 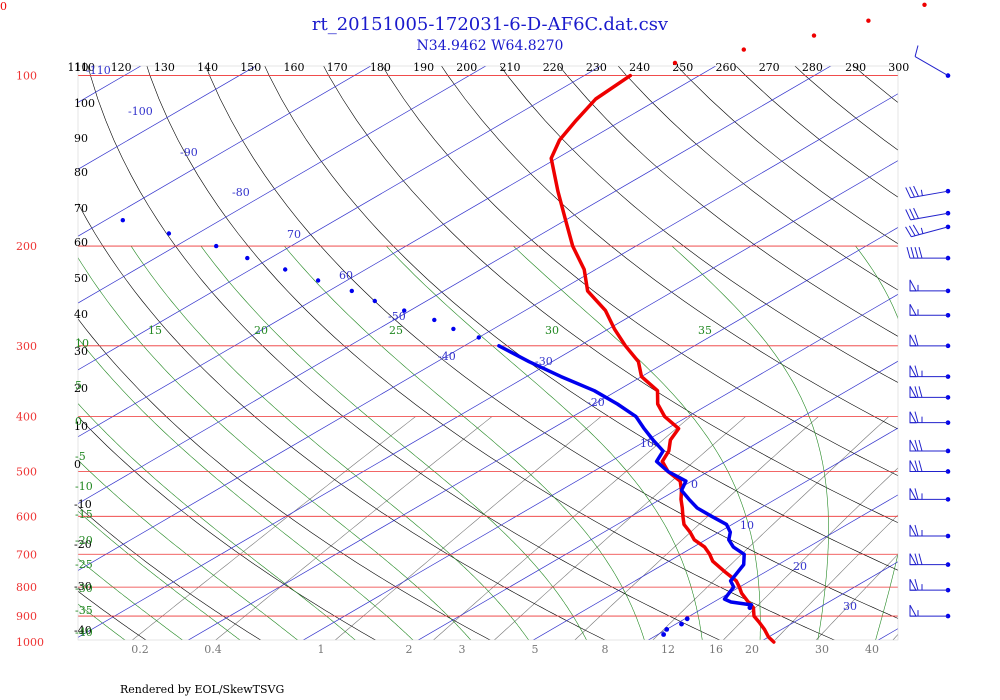 I want to click on moist-adiabat-label: -25, so click(x=84, y=564).